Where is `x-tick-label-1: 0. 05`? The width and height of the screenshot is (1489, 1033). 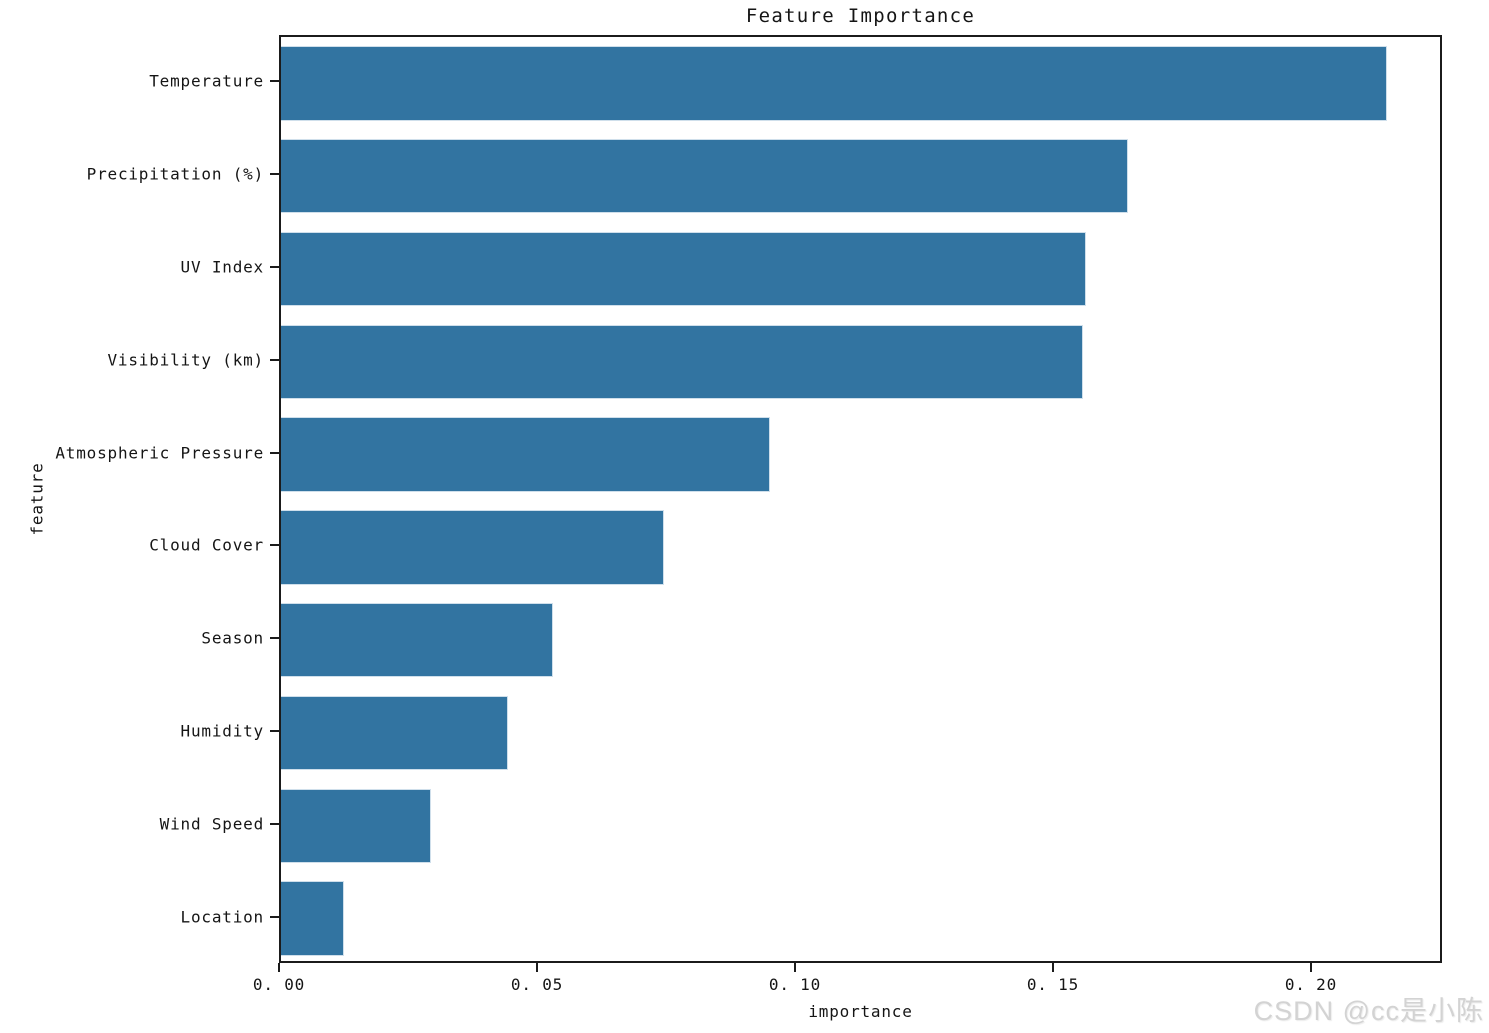
x-tick-label-1: 0. 05 is located at coordinates (537, 984).